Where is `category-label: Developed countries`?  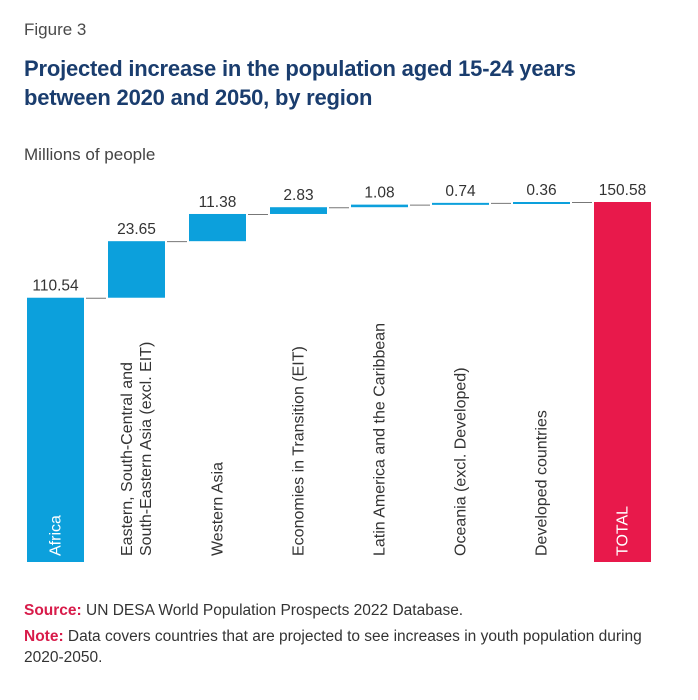
category-label: Developed countries is located at coordinates (542, 483).